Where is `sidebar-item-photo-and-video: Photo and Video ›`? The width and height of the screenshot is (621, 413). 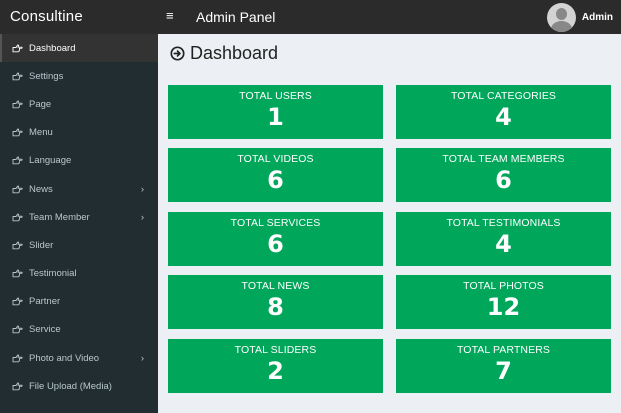 sidebar-item-photo-and-video: Photo and Video › is located at coordinates (79, 358).